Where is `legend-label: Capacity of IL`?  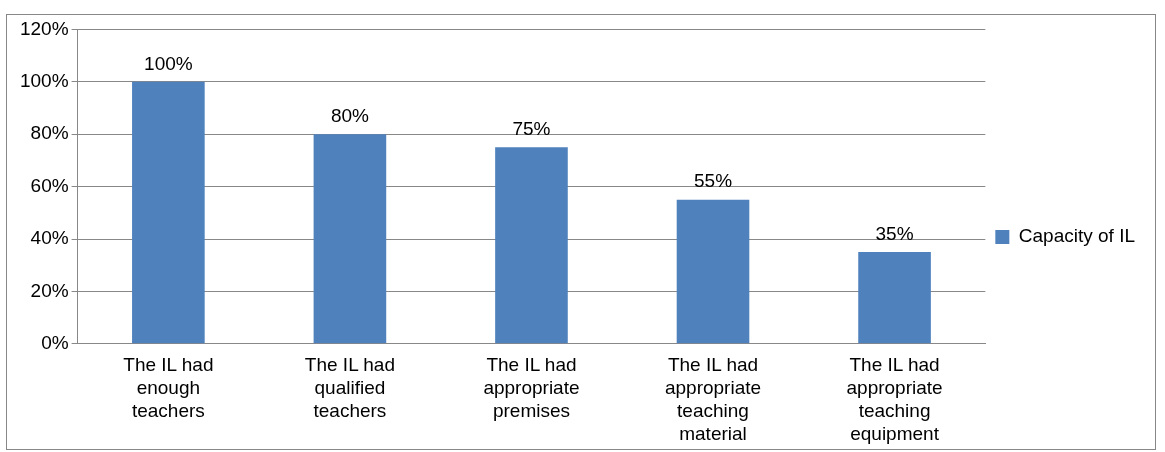 legend-label: Capacity of IL is located at coordinates (1076, 236).